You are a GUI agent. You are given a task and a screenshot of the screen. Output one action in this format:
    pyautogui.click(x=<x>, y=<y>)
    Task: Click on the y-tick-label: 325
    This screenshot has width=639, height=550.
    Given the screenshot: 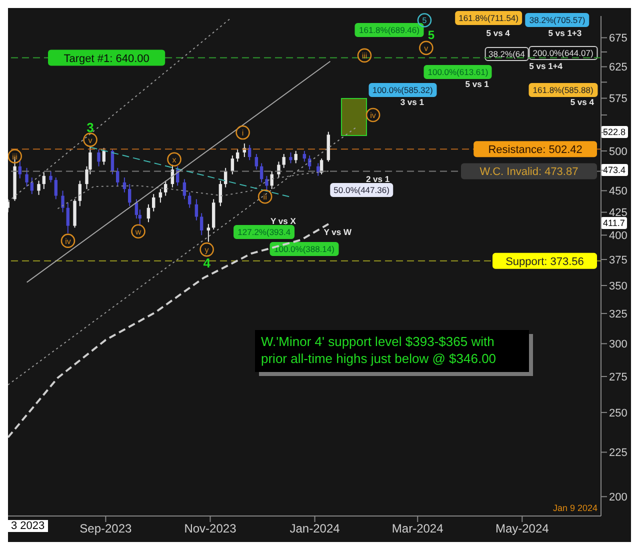 What is the action you would take?
    pyautogui.click(x=618, y=314)
    